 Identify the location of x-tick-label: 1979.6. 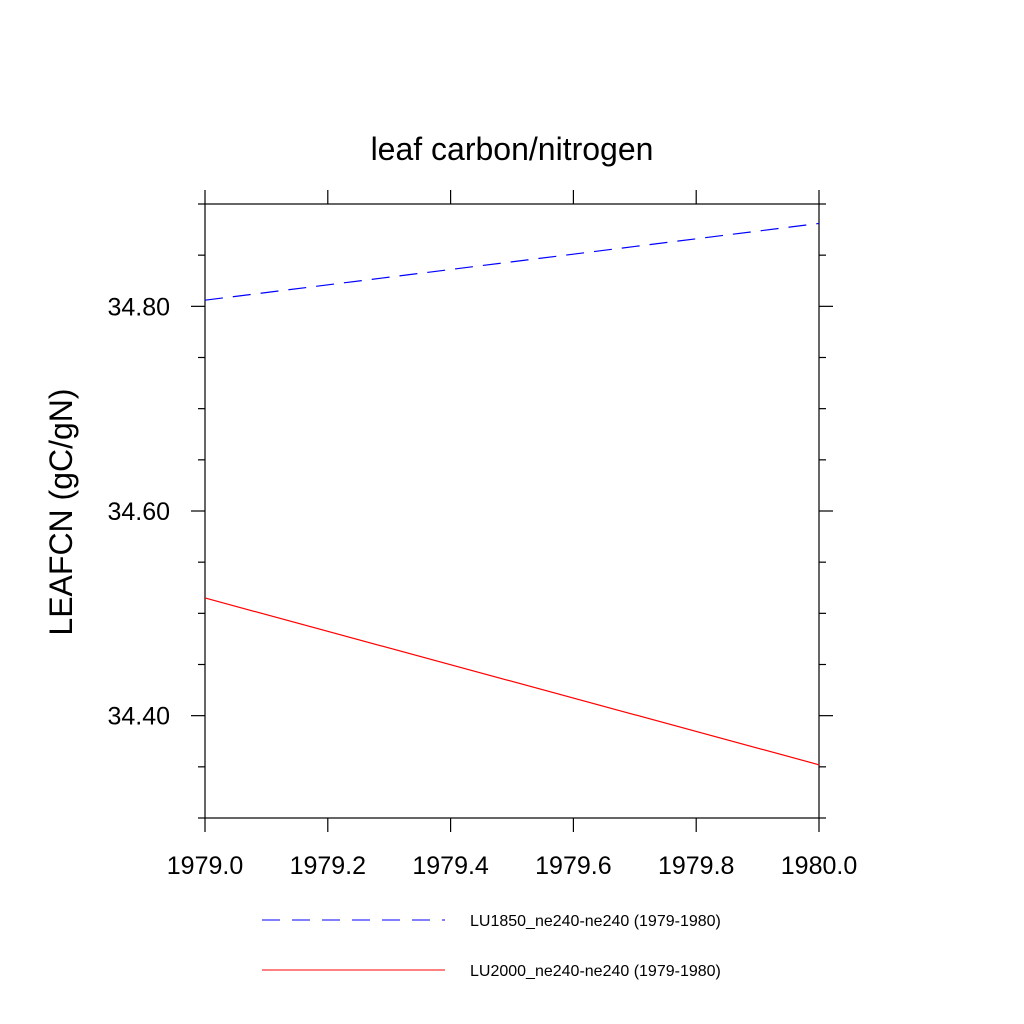
(573, 866).